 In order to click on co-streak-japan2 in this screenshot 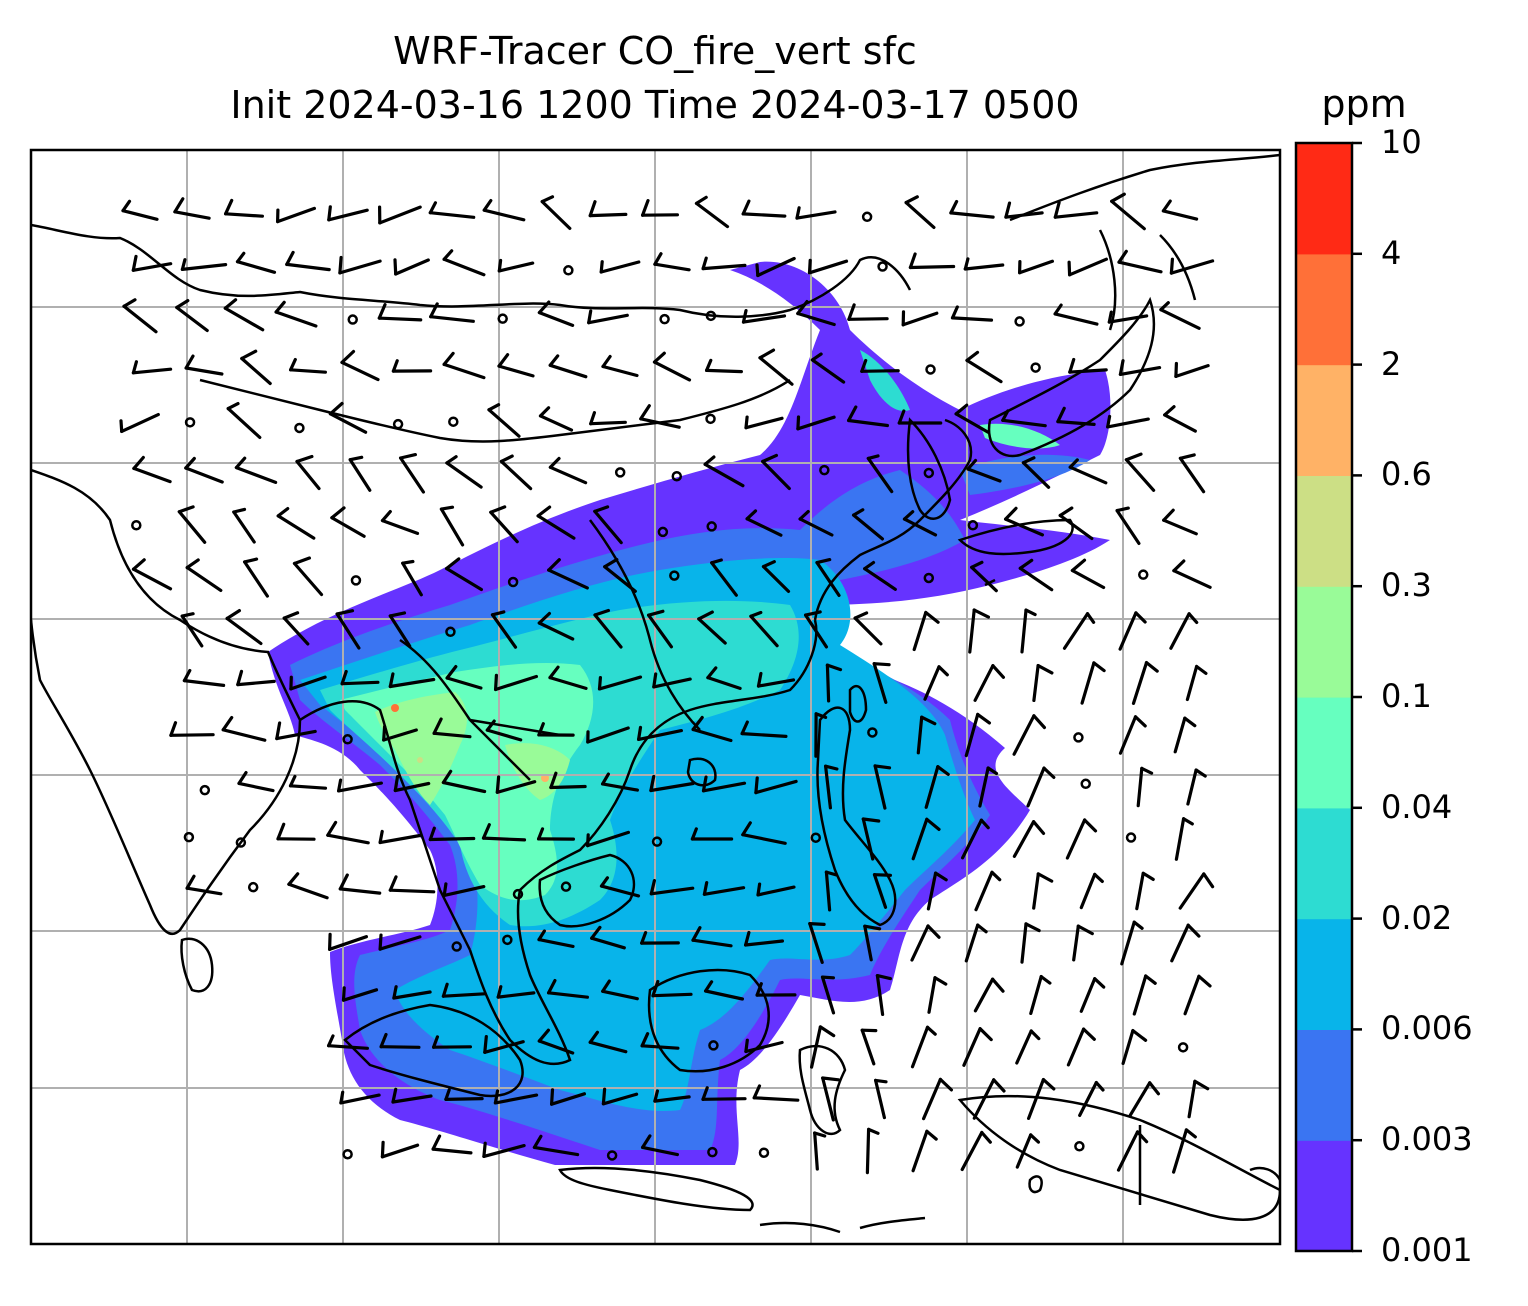, I will do `click(1025, 474)`.